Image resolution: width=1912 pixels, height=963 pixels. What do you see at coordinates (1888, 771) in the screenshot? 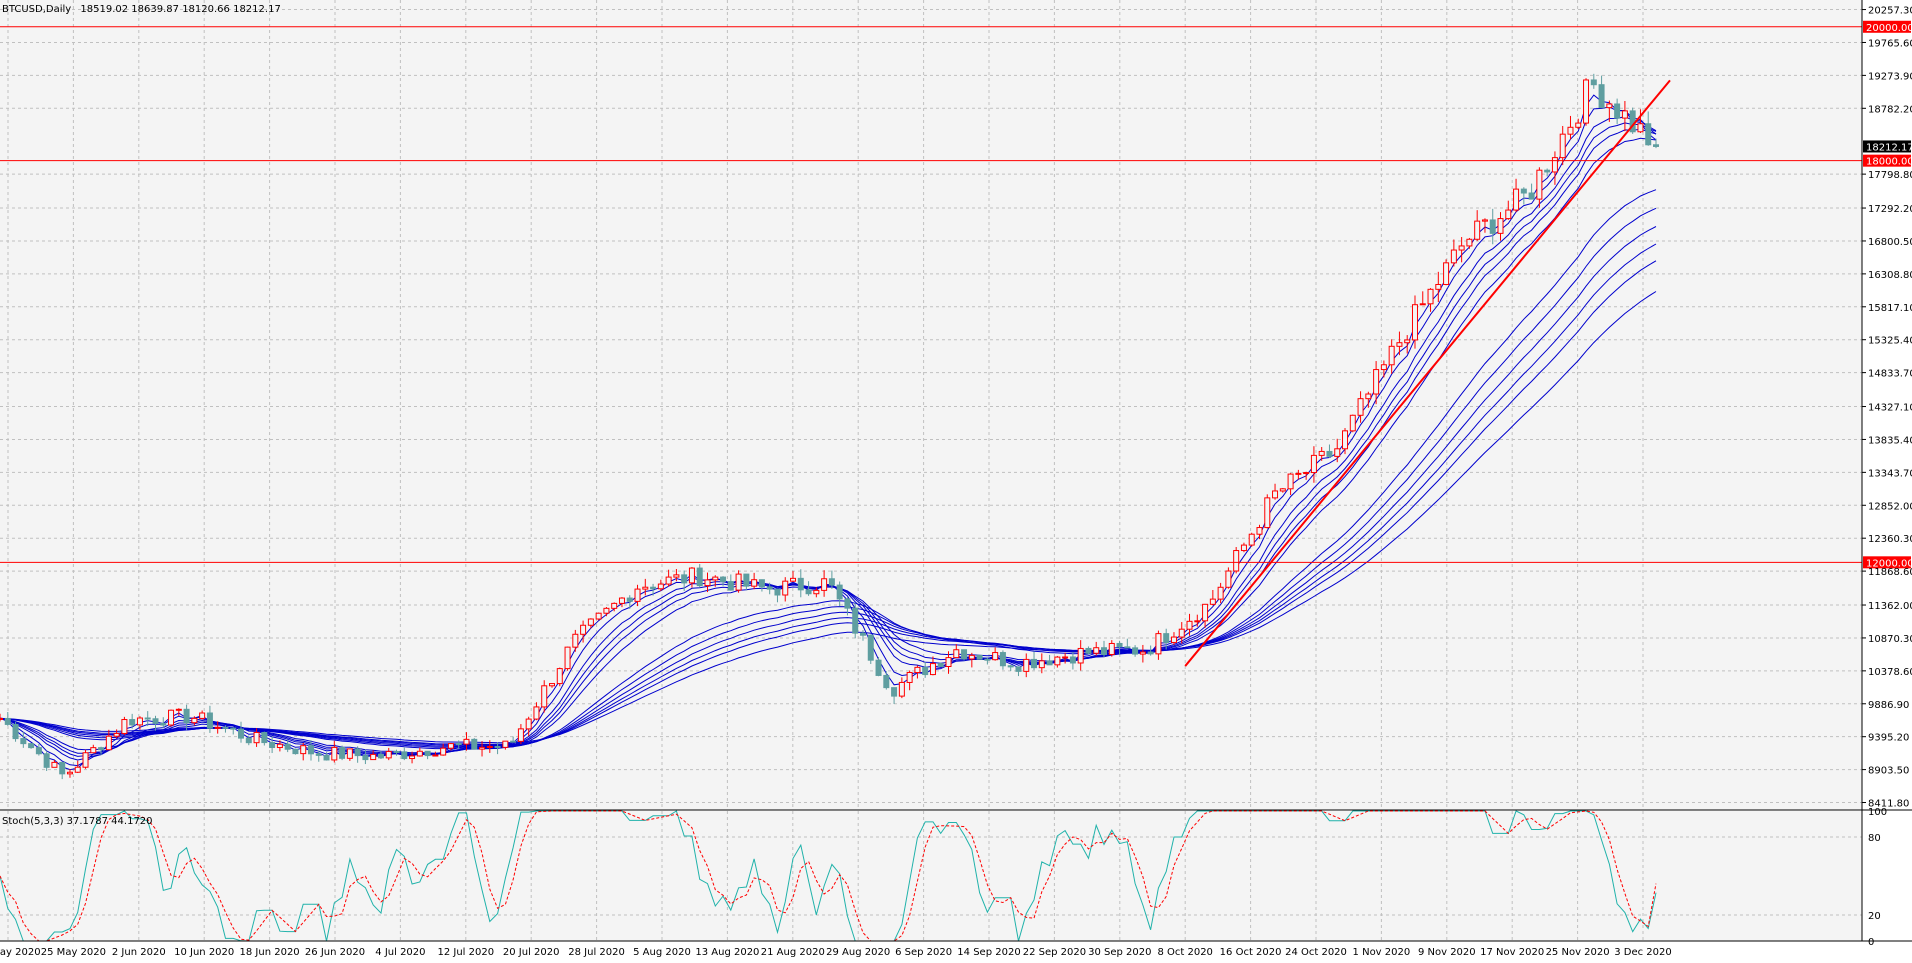
I see `price-tick-label: 8903.50` at bounding box center [1888, 771].